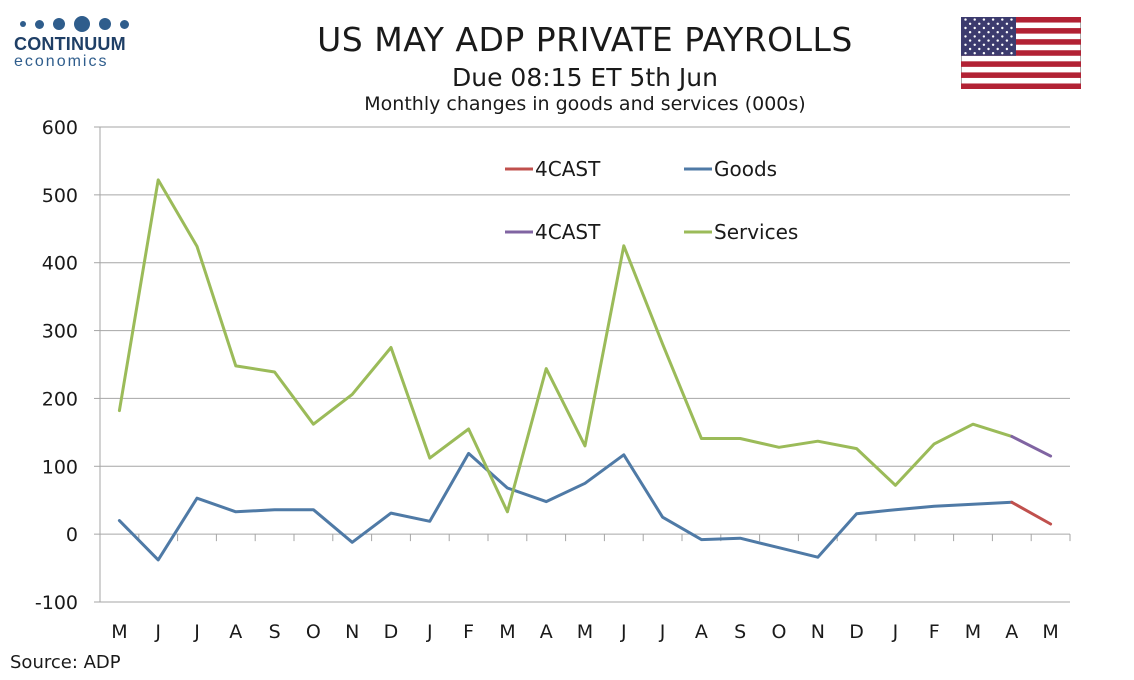 The image size is (1134, 680). Describe the element at coordinates (651, 200) in the screenshot. I see `legend: 4CAST Goods 4CAST Services` at that location.